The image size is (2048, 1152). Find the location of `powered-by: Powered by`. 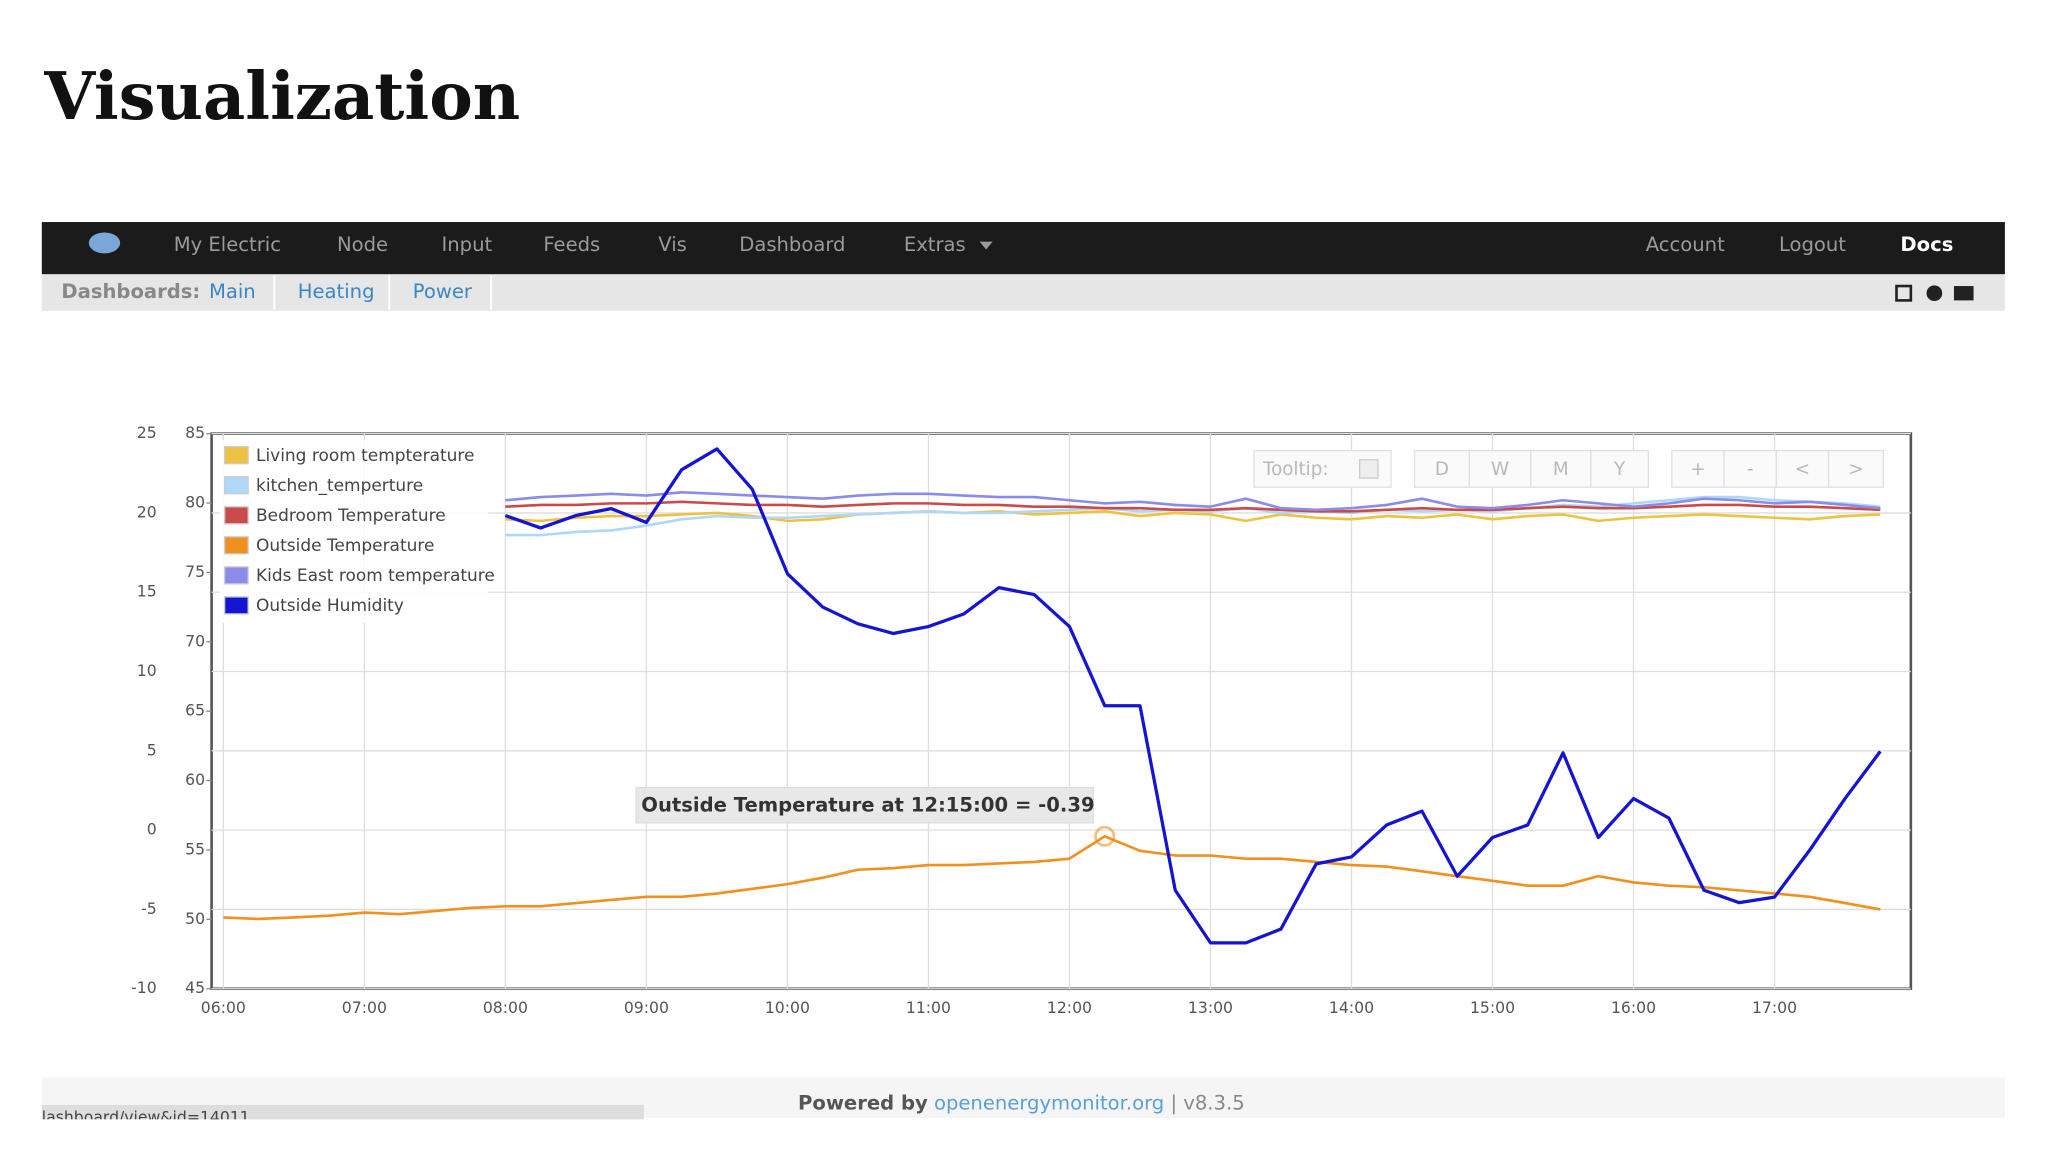

powered-by: Powered by is located at coordinates (863, 1102).